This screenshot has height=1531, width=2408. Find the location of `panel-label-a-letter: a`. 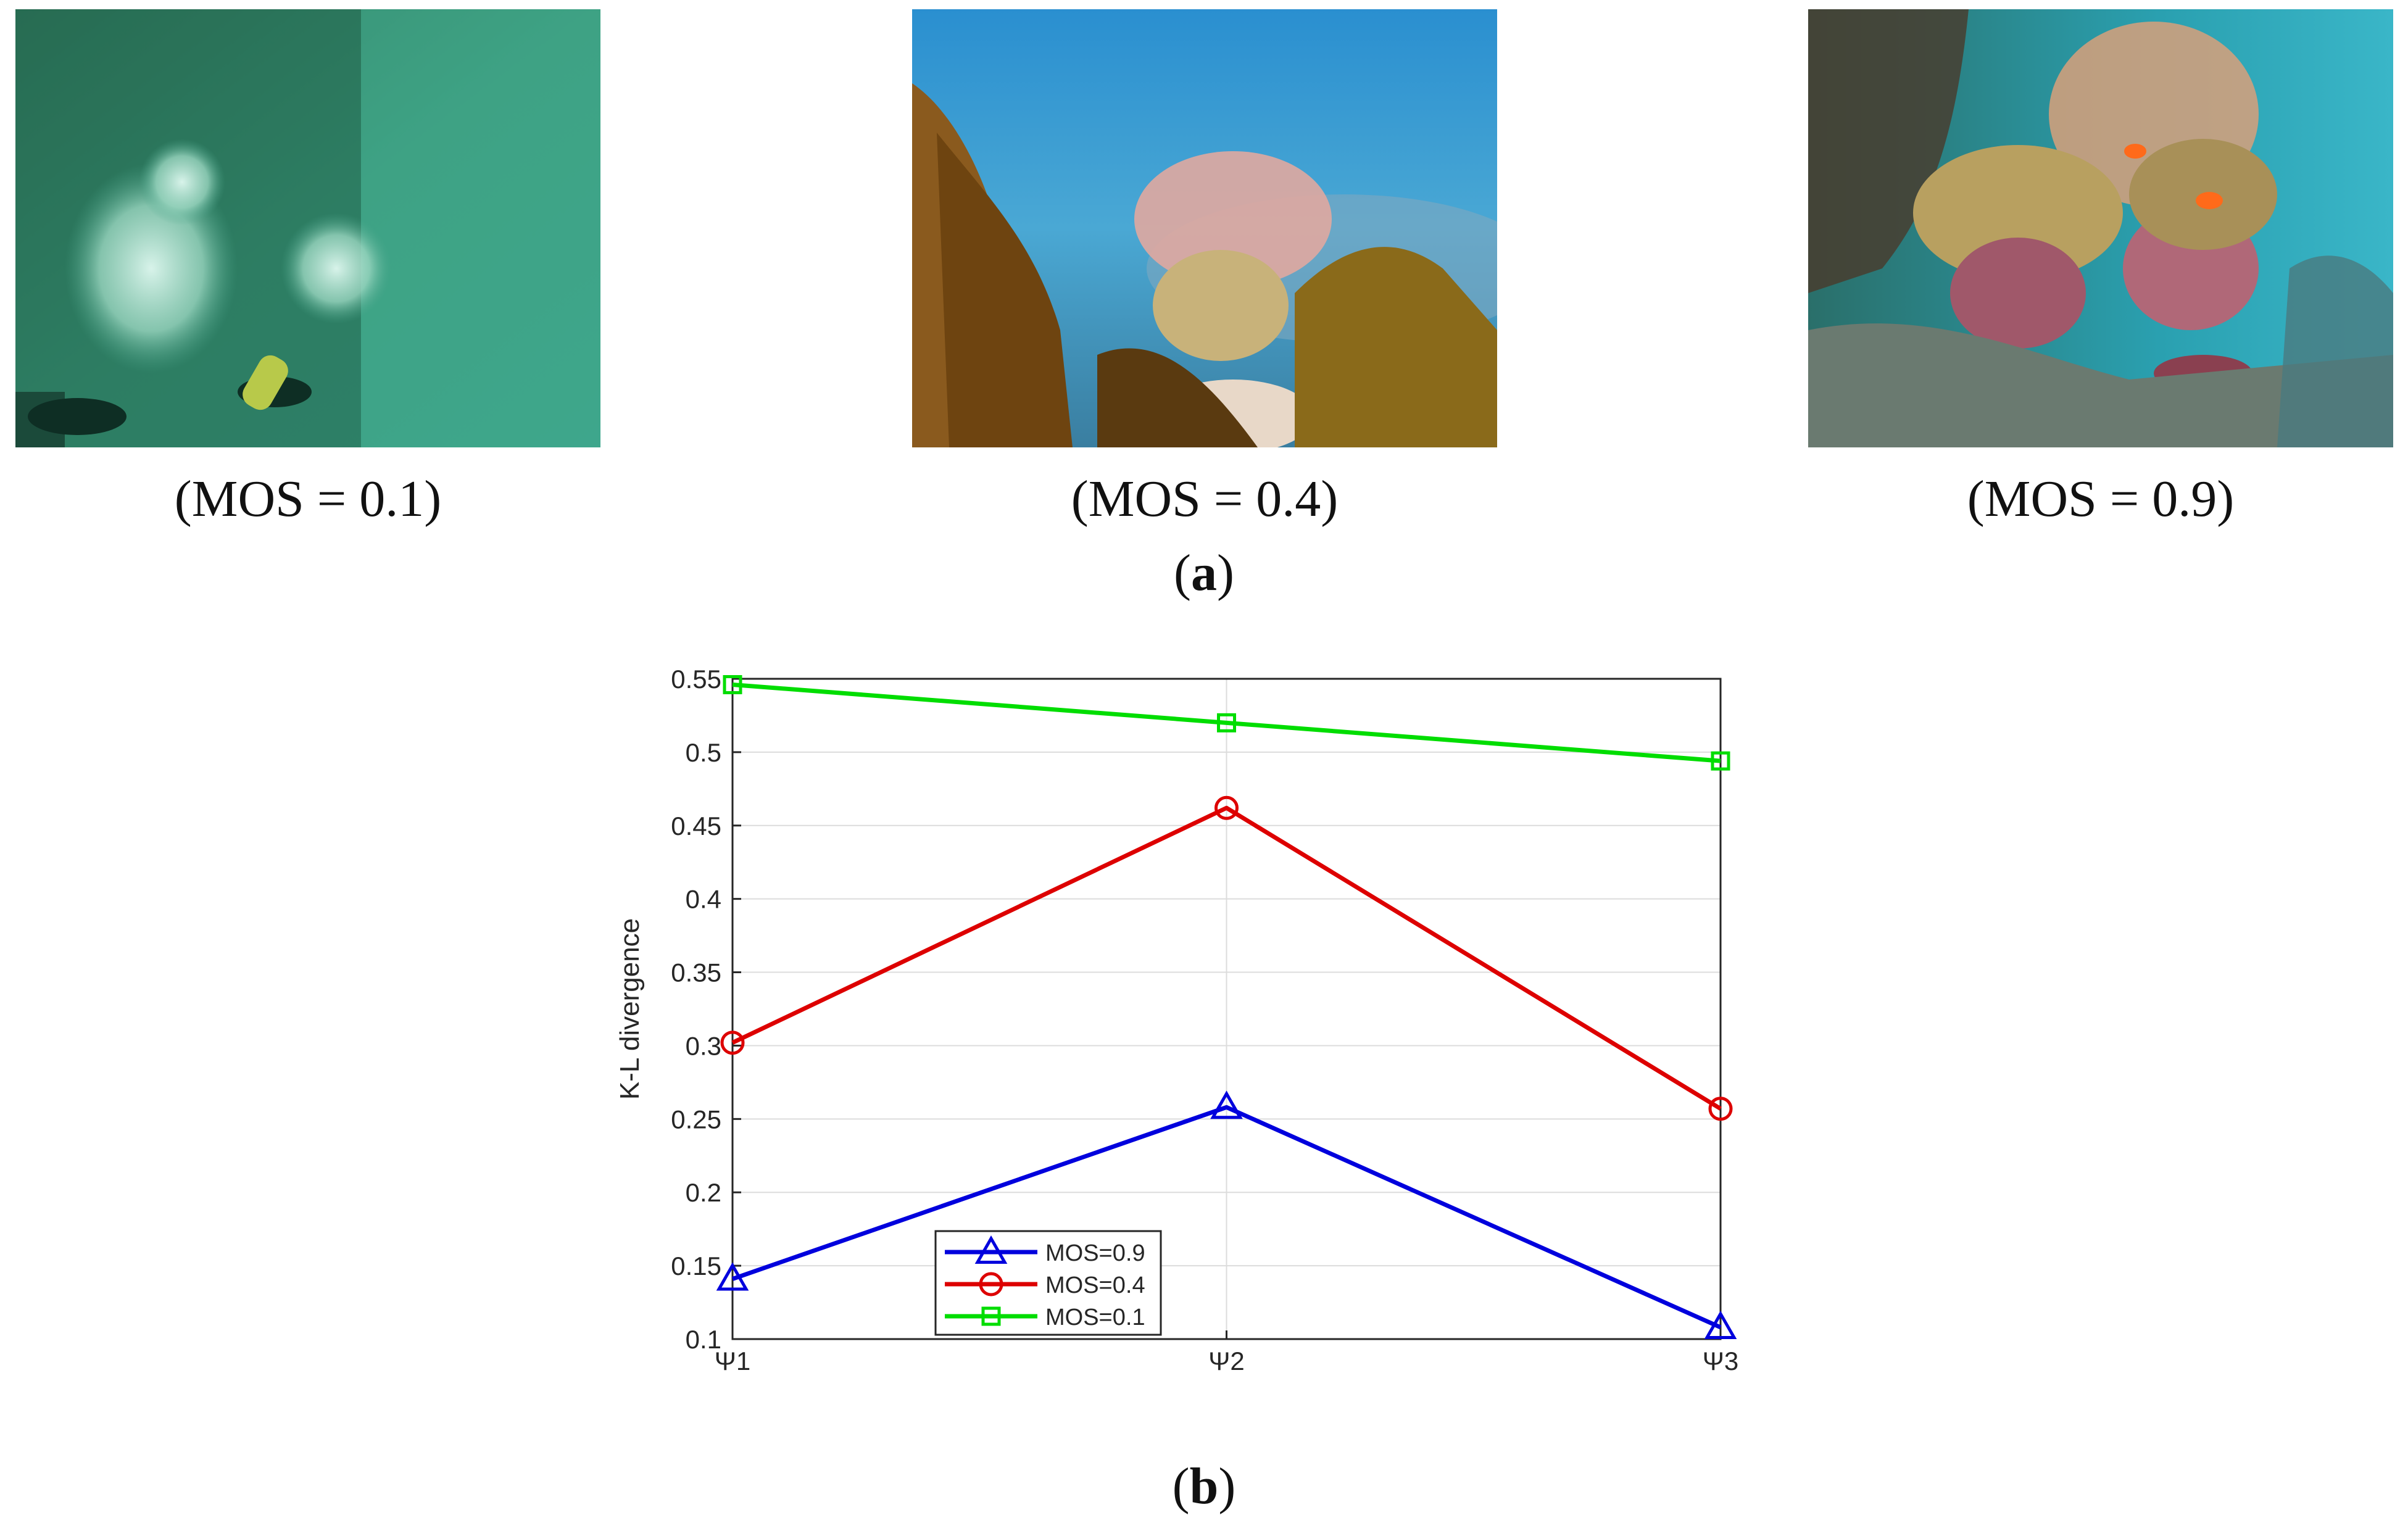

panel-label-a-letter: a is located at coordinates (1204, 573).